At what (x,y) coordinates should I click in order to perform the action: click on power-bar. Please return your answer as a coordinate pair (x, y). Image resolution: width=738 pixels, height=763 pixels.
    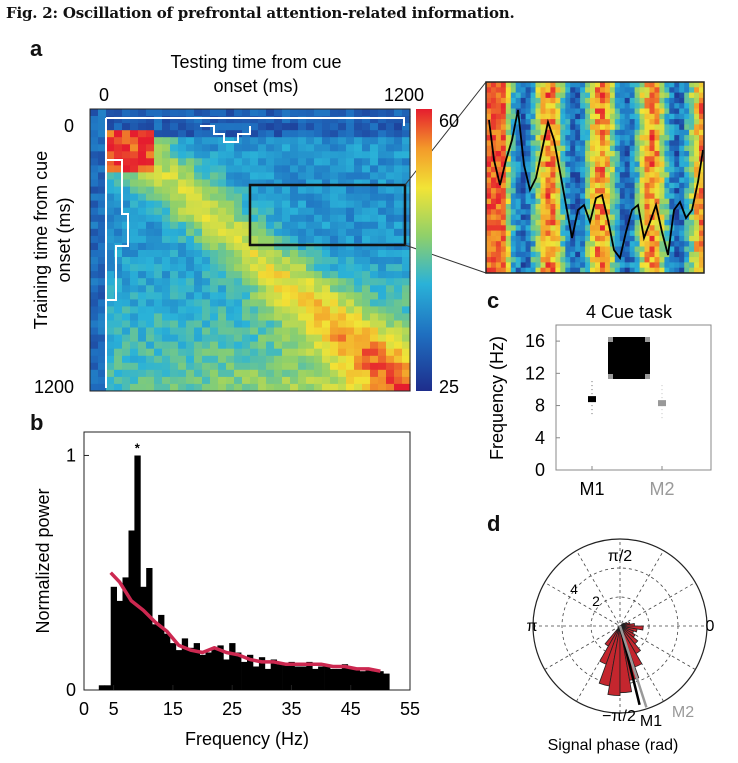
    Looking at the image, I should click on (273, 674).